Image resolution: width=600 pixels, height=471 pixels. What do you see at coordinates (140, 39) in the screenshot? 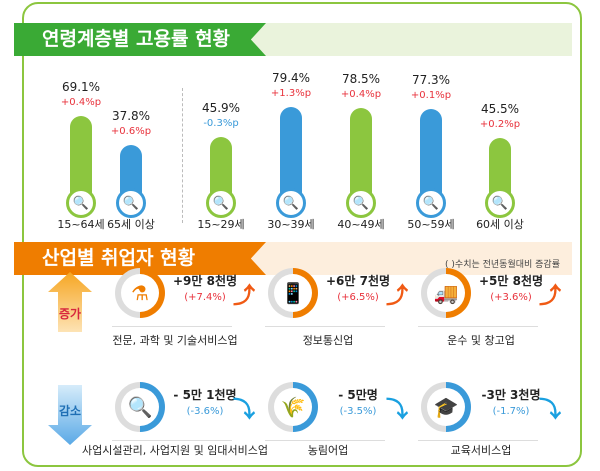
I see `section1-title: 연령계층별 고용률 현황` at bounding box center [140, 39].